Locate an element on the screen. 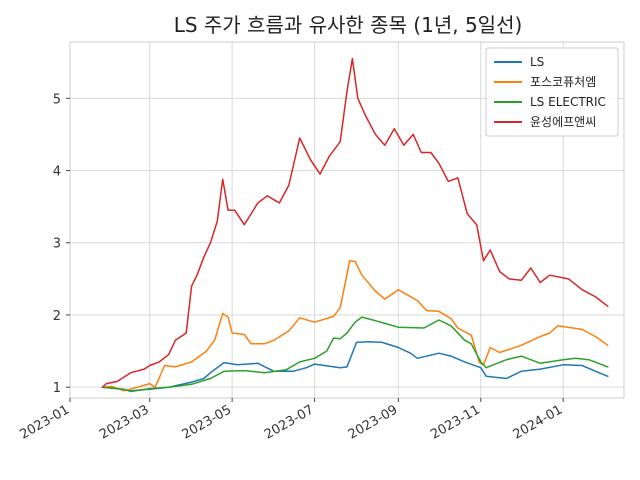 The image size is (640, 480). legend: LS 포스코퓨처엠 LS ELECTRIC 윤성에프앤씨 is located at coordinates (552, 92).